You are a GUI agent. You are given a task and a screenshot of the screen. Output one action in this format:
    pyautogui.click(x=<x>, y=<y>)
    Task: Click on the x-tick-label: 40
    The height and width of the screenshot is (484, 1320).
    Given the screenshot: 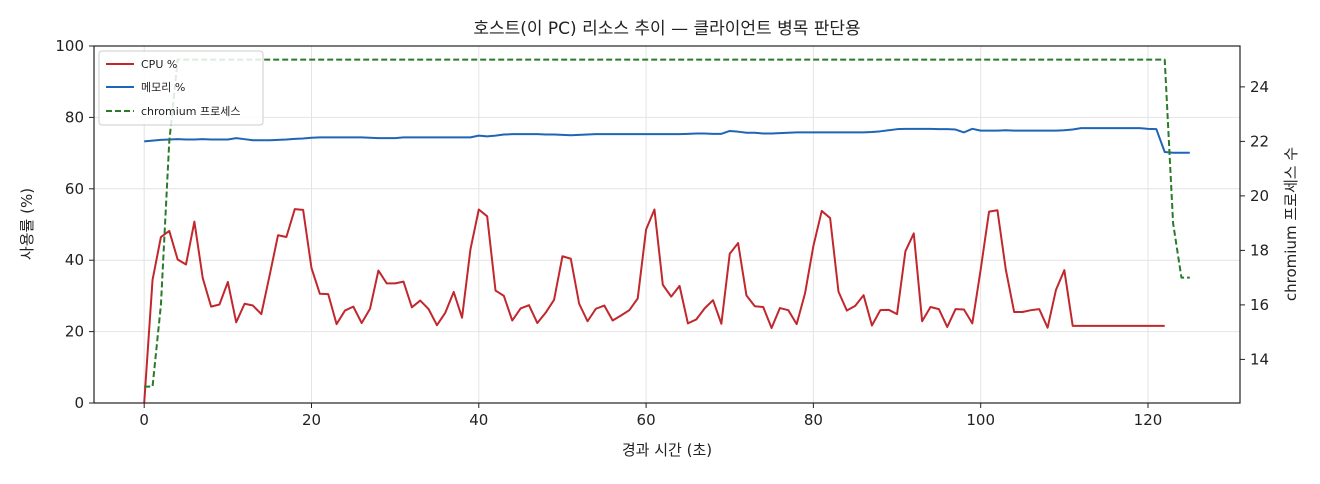 What is the action you would take?
    pyautogui.click(x=478, y=420)
    